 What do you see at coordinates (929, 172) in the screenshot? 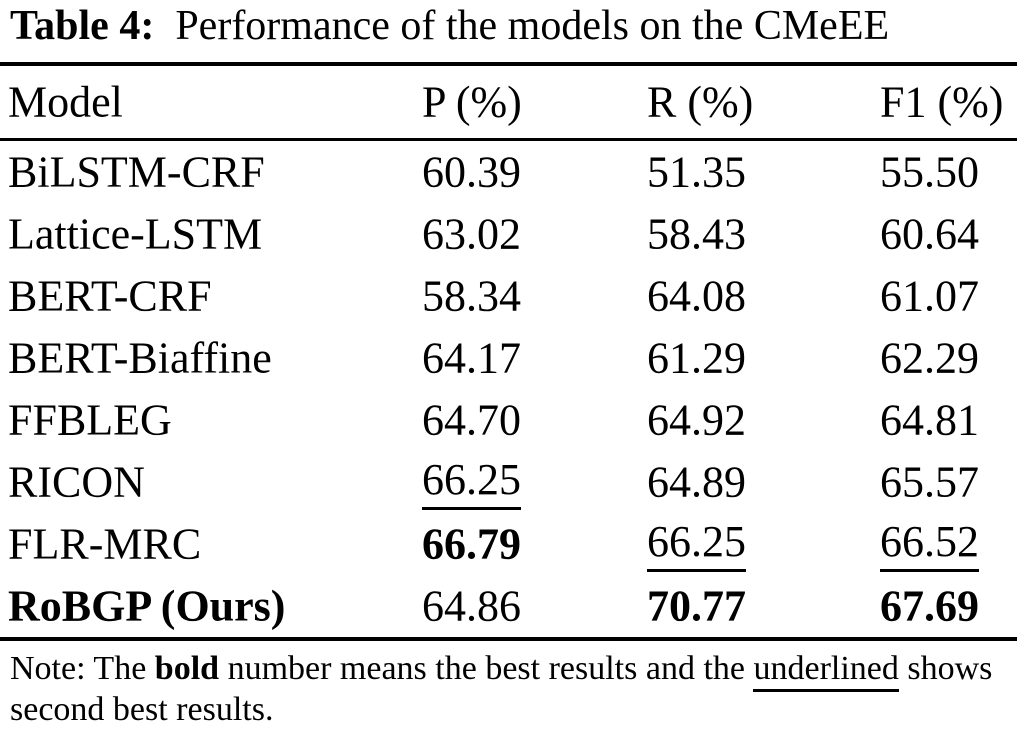
I see `cell-f1: 55.50` at bounding box center [929, 172].